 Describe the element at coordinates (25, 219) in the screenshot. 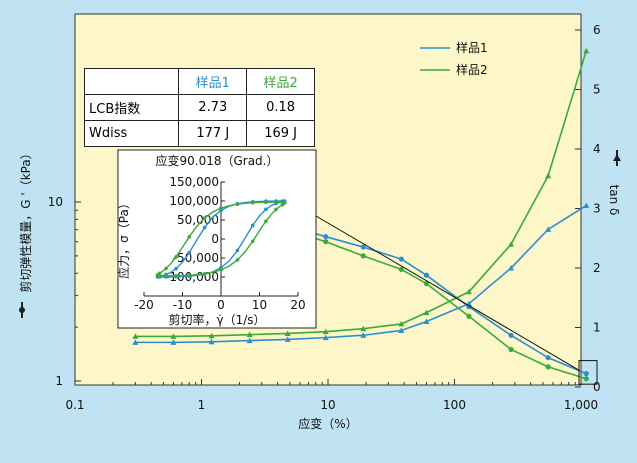

I see `y-left-axis-title: 剪切弹性模量，G '（kPa）` at that location.